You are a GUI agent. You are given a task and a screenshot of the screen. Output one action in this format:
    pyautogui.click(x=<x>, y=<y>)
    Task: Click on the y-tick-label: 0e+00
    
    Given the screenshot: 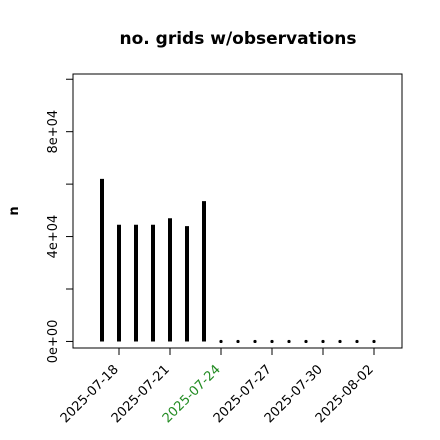 What is the action you would take?
    pyautogui.click(x=53, y=342)
    